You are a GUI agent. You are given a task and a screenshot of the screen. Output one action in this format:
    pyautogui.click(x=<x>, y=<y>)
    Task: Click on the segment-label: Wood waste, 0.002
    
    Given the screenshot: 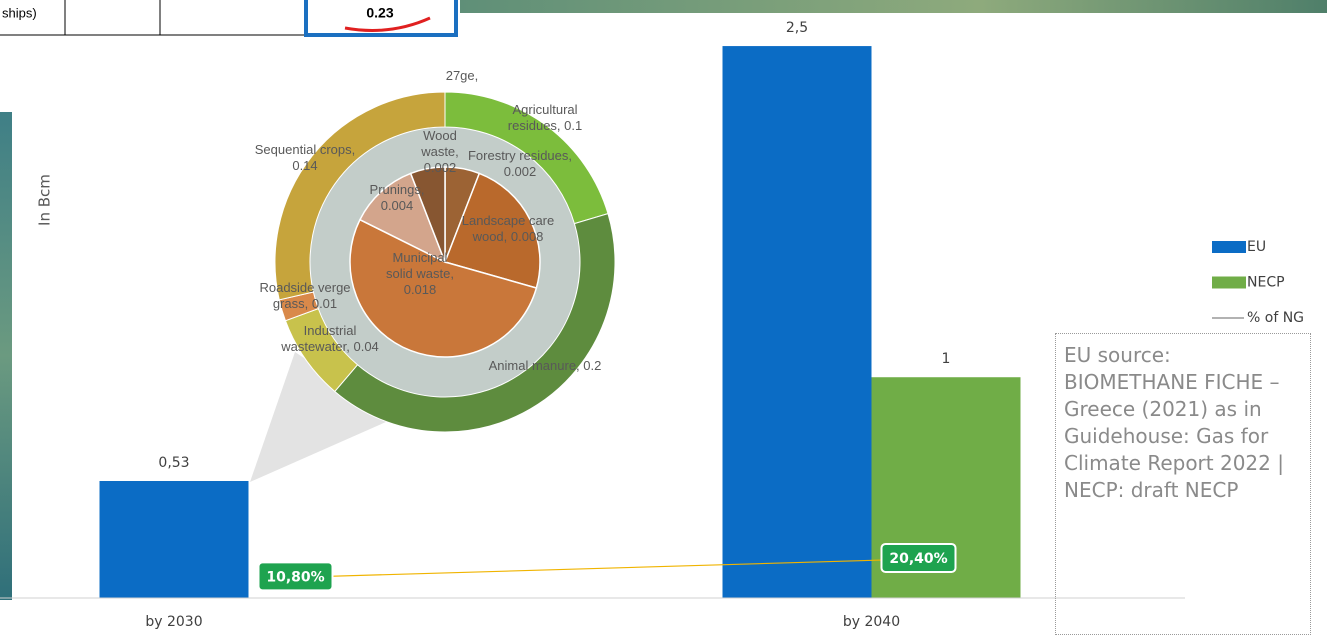 What is the action you would take?
    pyautogui.click(x=440, y=151)
    